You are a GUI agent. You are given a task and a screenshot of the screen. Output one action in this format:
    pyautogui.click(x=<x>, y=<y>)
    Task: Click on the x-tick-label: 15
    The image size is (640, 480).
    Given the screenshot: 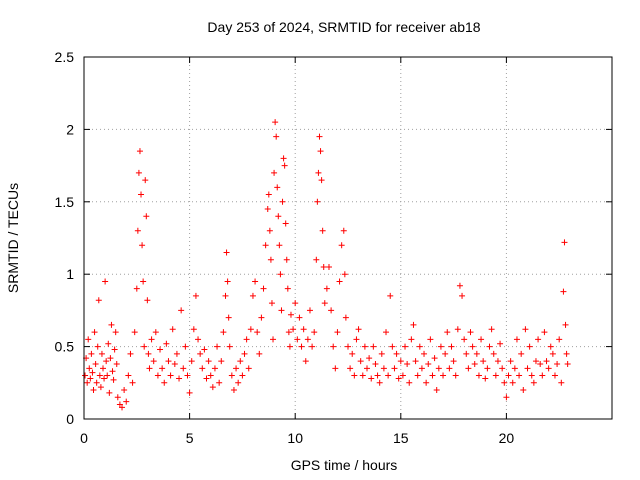 What is the action you would take?
    pyautogui.click(x=401, y=438)
    